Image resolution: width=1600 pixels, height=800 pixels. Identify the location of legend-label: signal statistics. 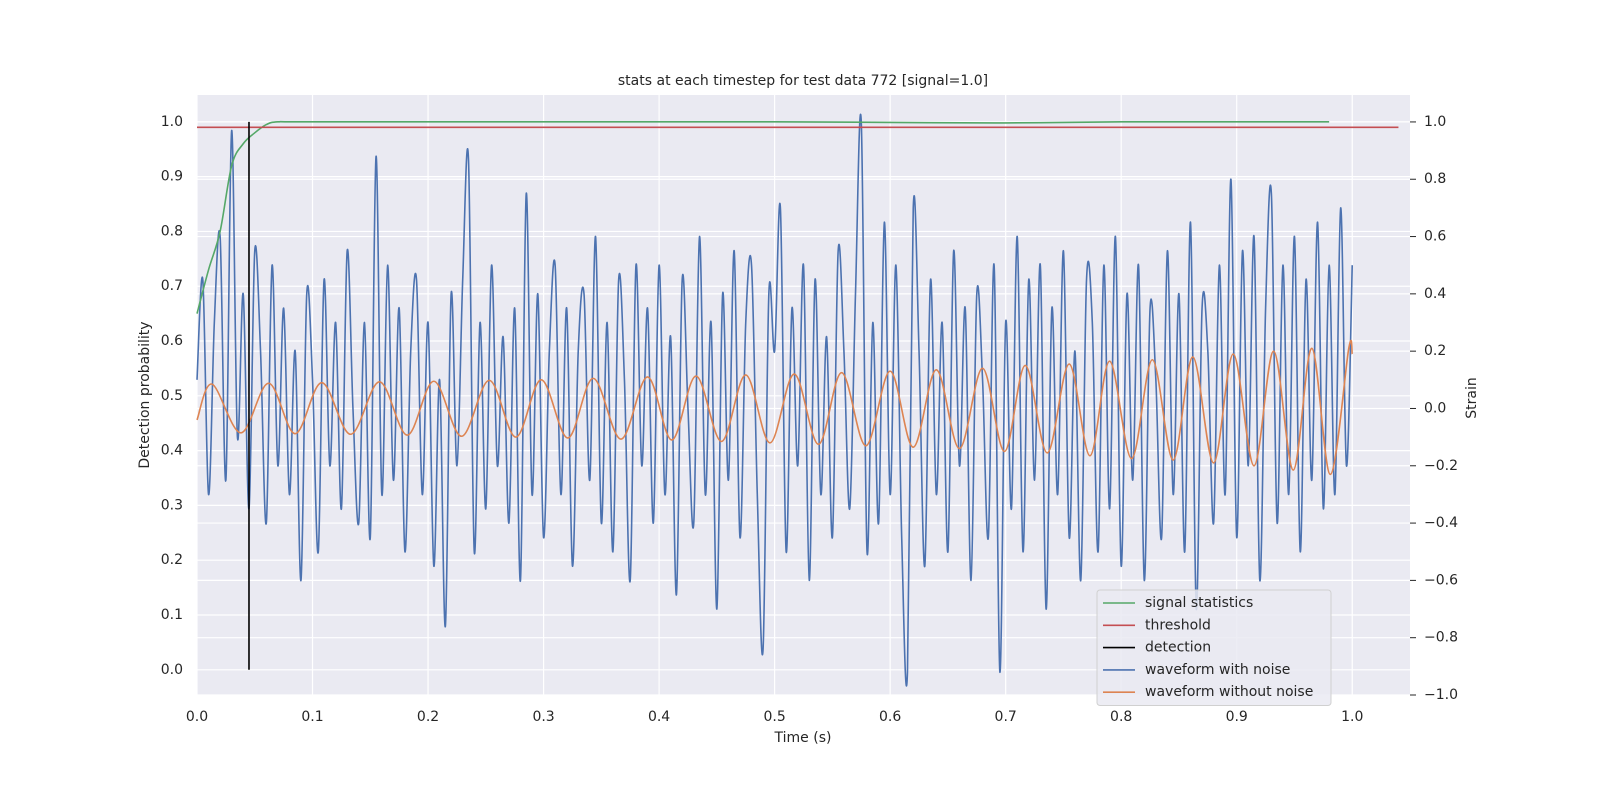
(1199, 603).